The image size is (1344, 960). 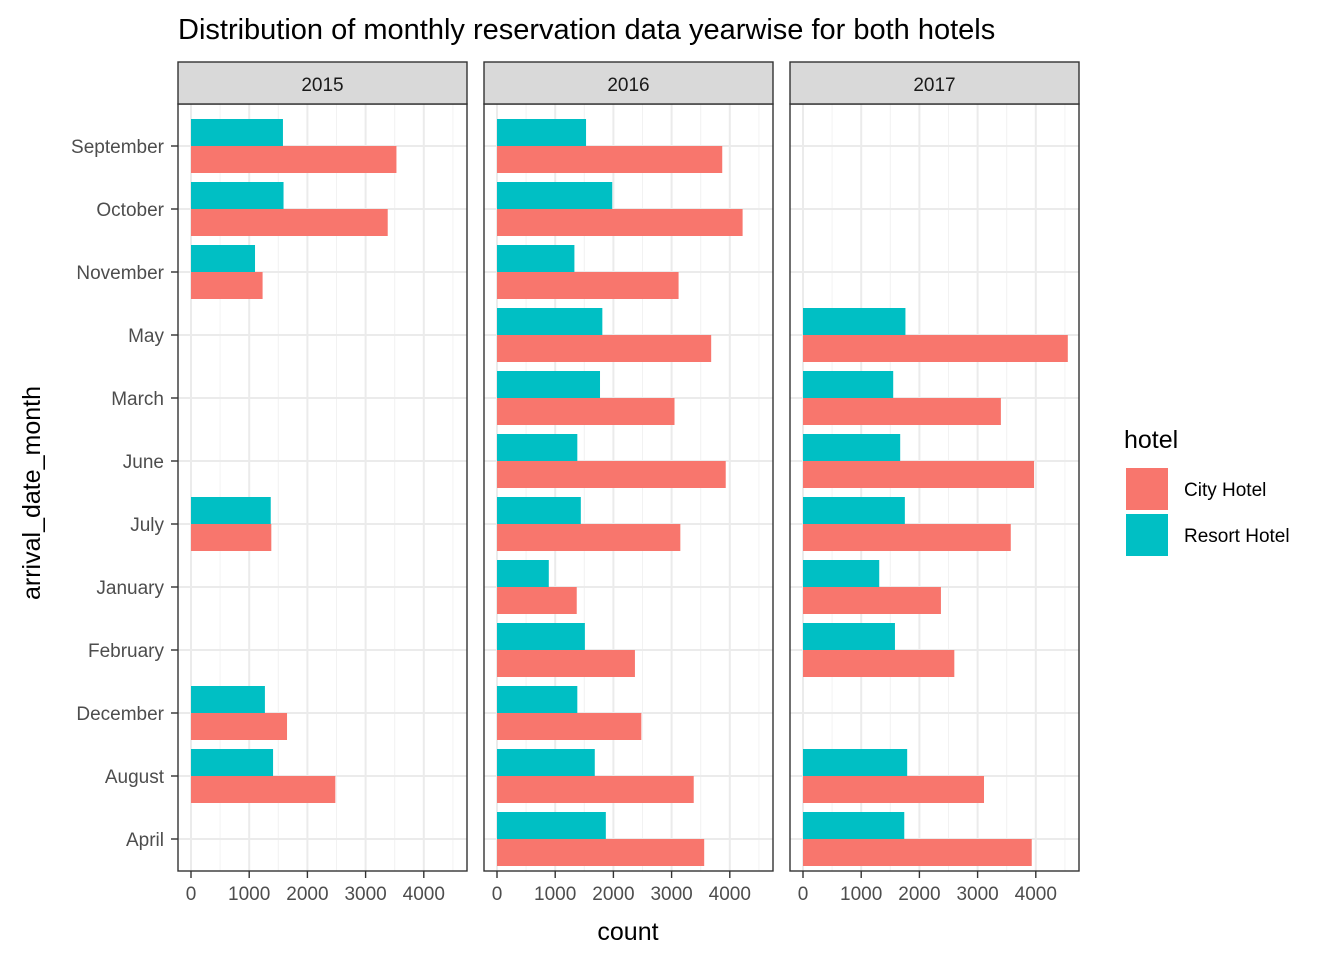 I want to click on legend-item-resort-hotel: Resort Hotel, so click(x=1208, y=535).